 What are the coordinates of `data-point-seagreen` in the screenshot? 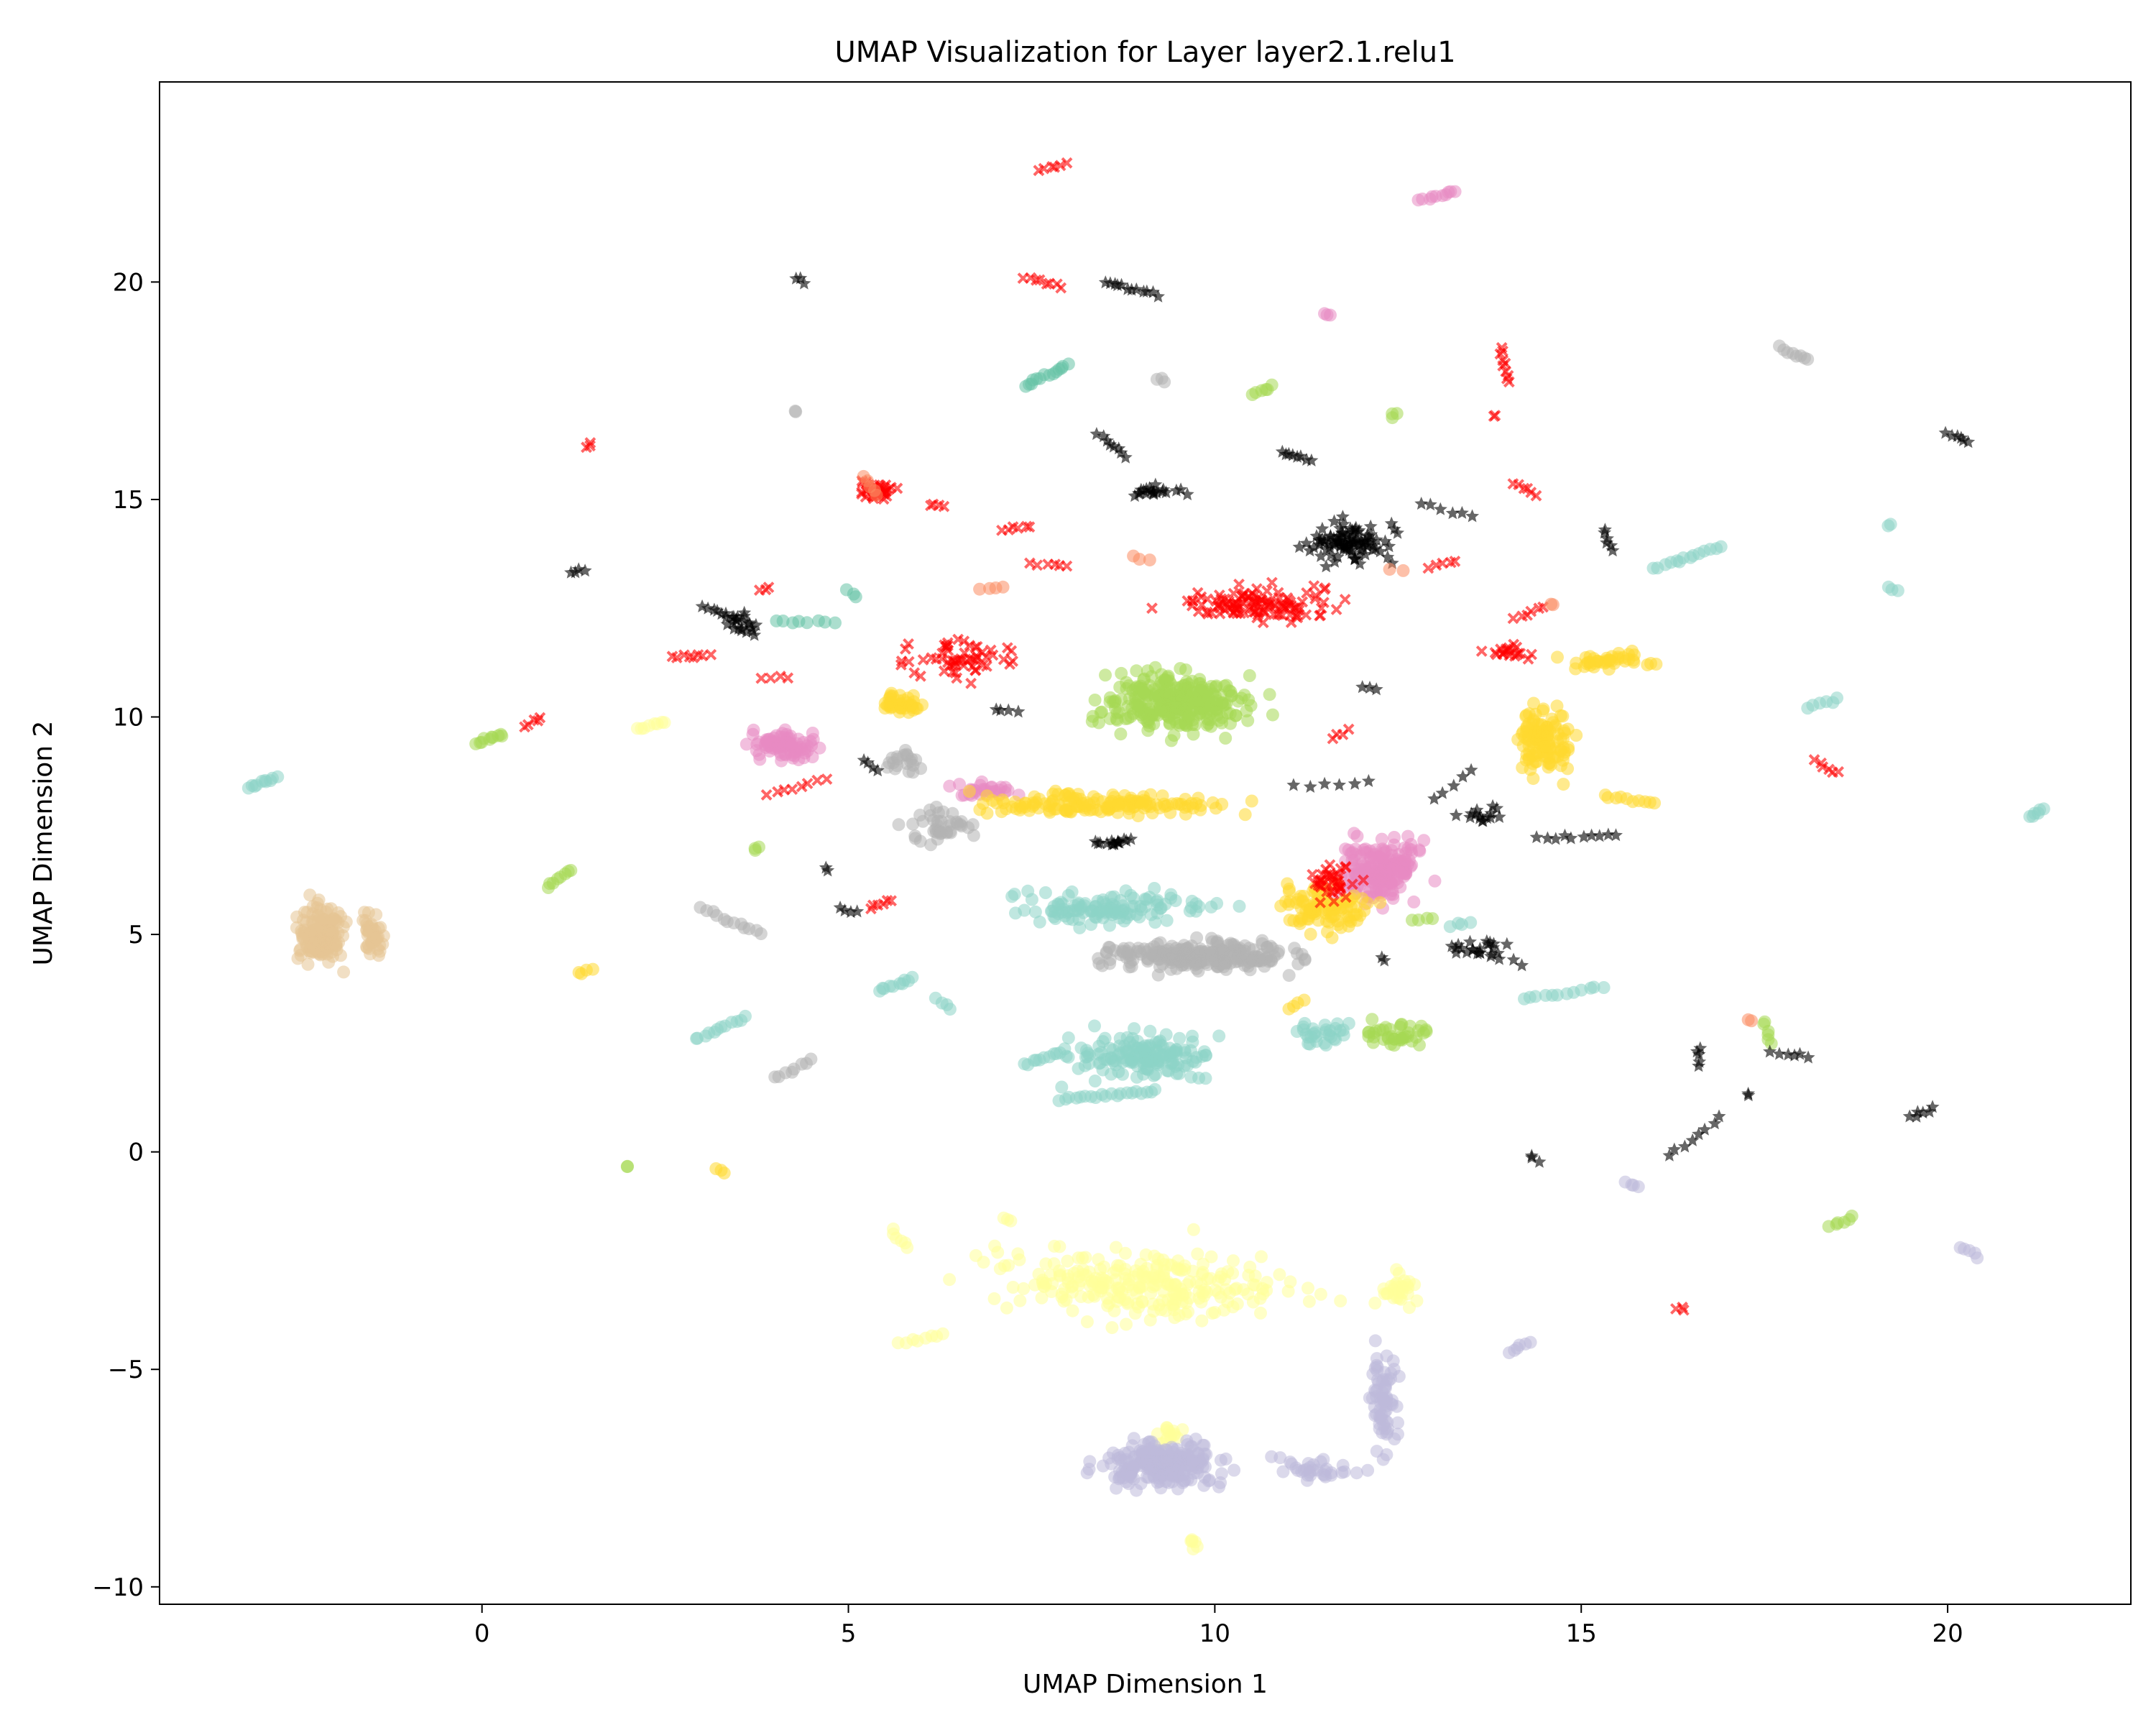 It's located at (1068, 364).